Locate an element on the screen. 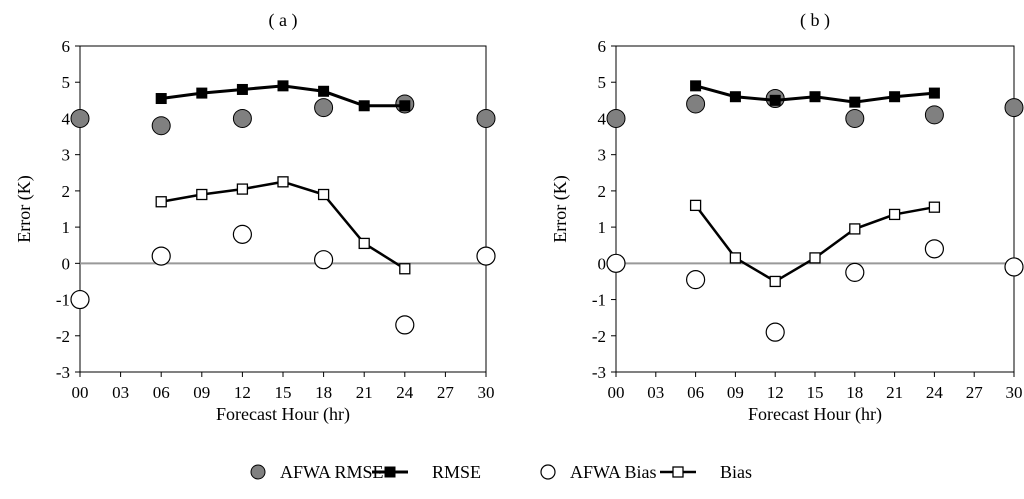 The width and height of the screenshot is (1024, 499). x-tick-label: 18 is located at coordinates (323, 392).